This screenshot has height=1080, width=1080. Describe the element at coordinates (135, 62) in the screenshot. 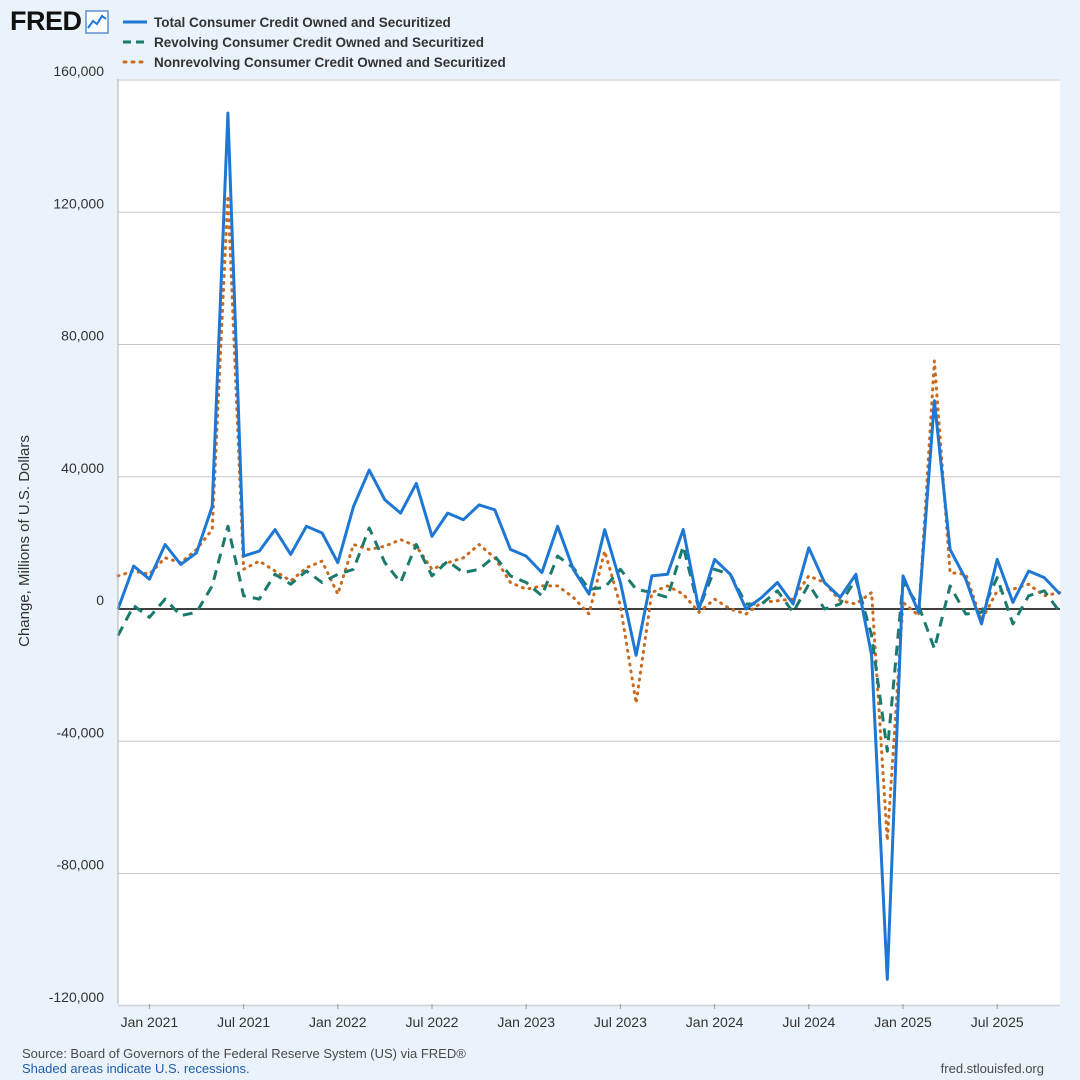

I see `legend-swatch-dotted` at that location.